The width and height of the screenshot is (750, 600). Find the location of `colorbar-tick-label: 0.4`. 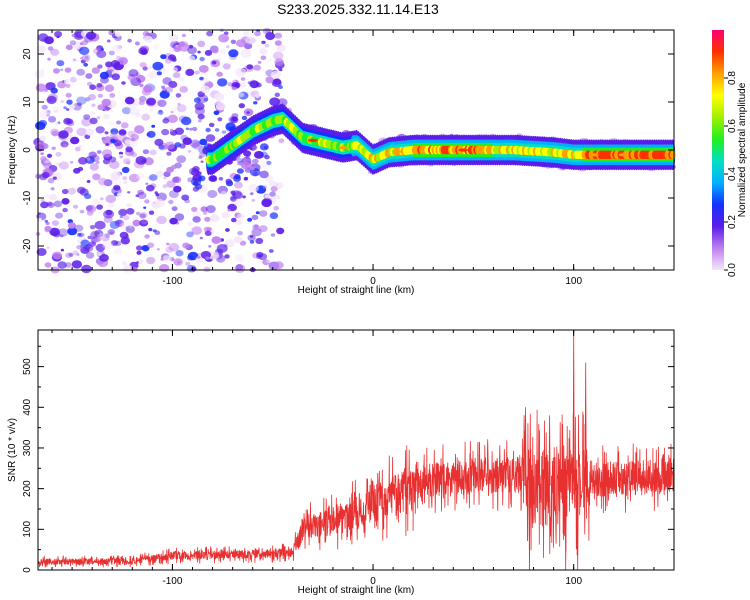

colorbar-tick-label: 0.4 is located at coordinates (732, 174).